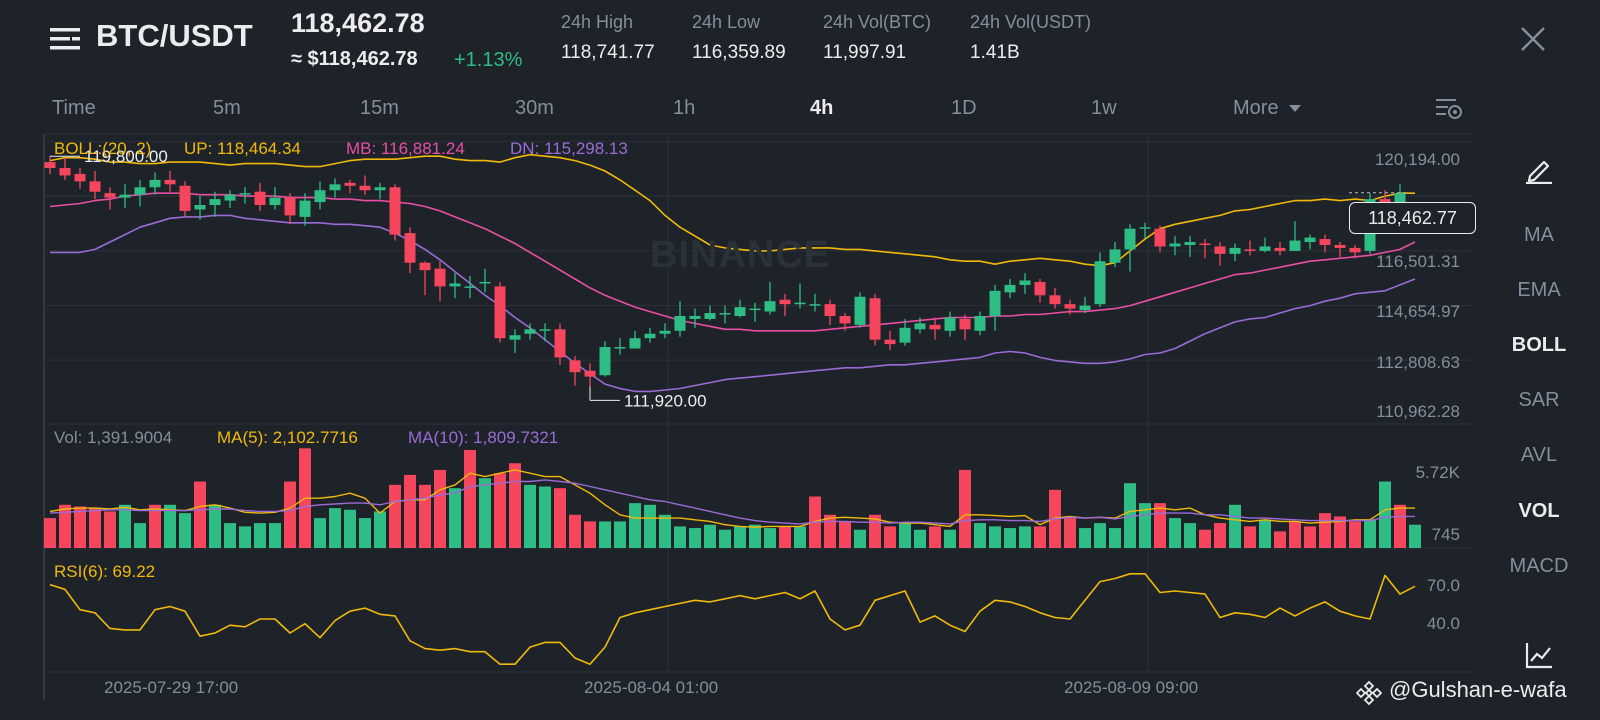 Image resolution: width=1600 pixels, height=720 pixels. What do you see at coordinates (1539, 345) in the screenshot?
I see `indicator-boll: BOLL` at bounding box center [1539, 345].